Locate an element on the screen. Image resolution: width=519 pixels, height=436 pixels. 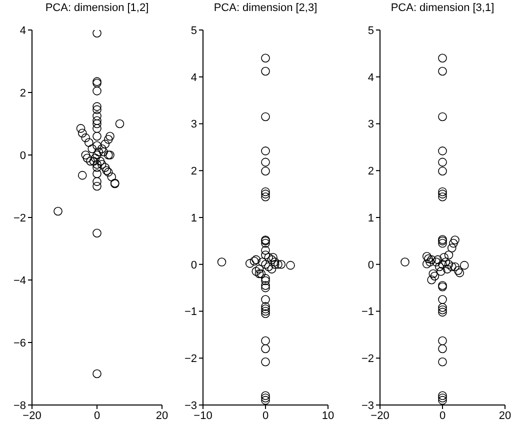
x-tick-label: 10 is located at coordinates (328, 416).